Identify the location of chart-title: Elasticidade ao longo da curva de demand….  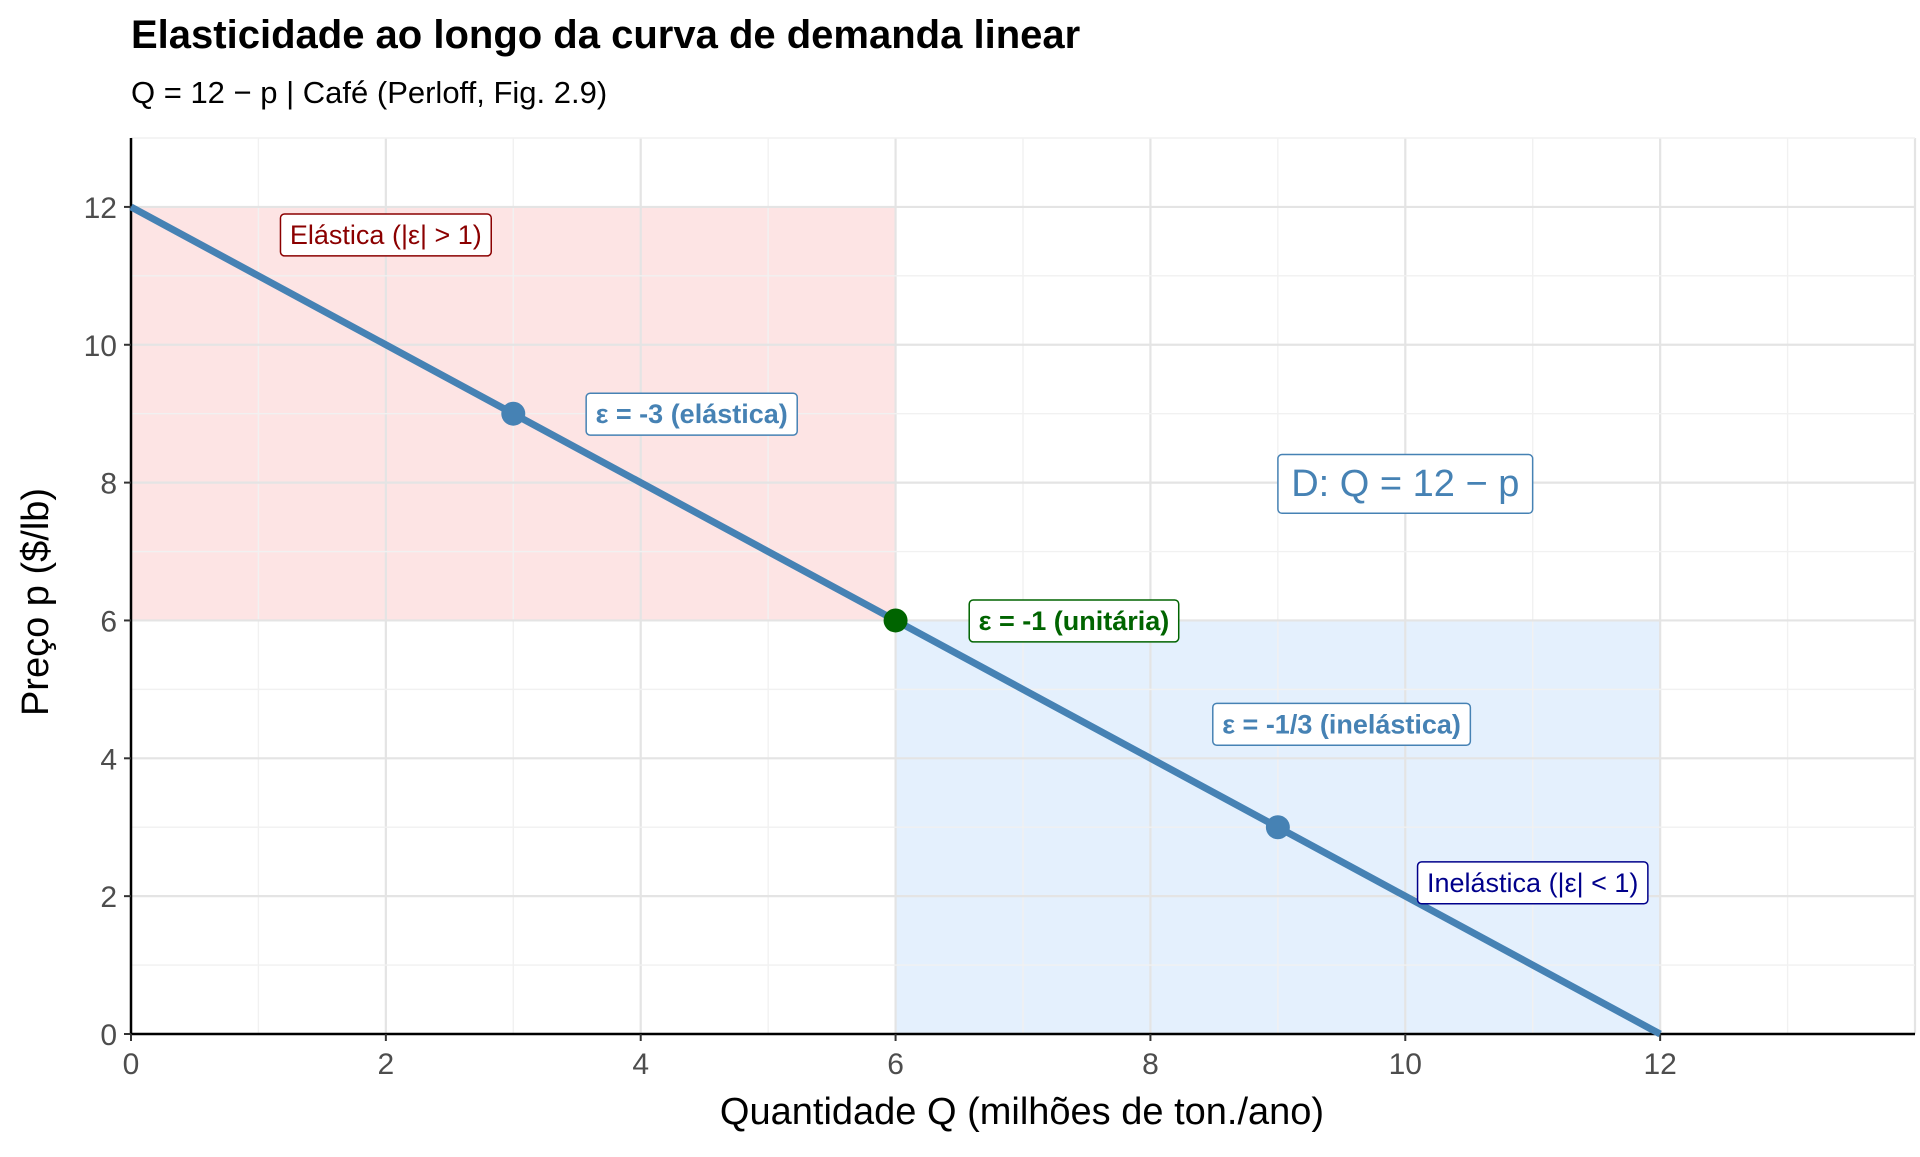
(605, 35).